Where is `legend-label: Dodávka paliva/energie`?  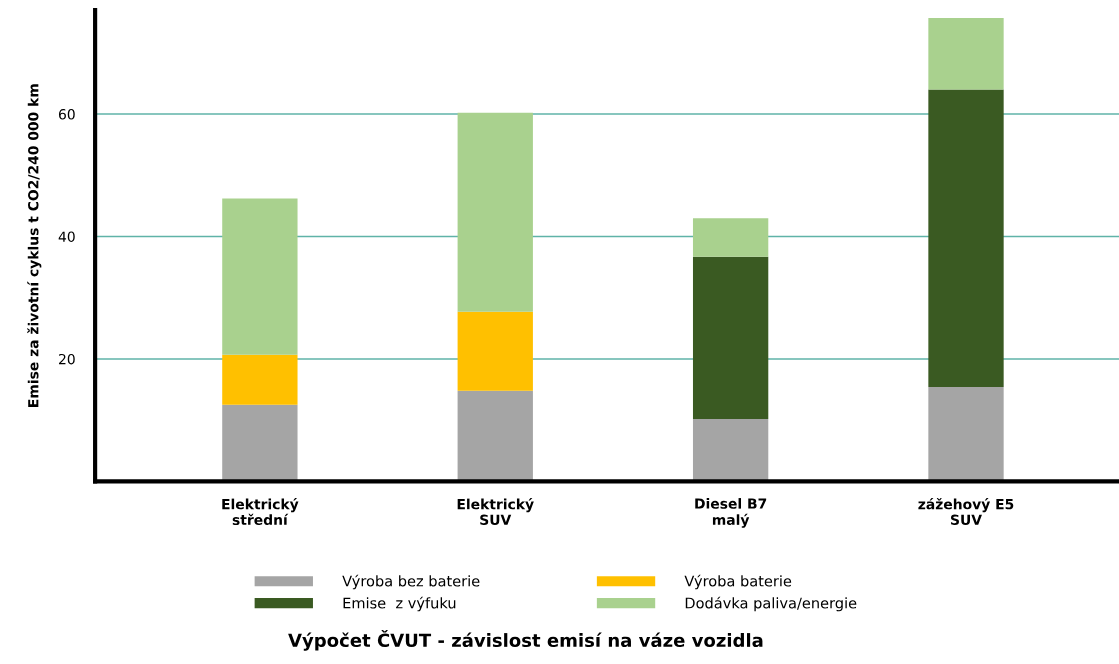
legend-label: Dodávka paliva/energie is located at coordinates (771, 604).